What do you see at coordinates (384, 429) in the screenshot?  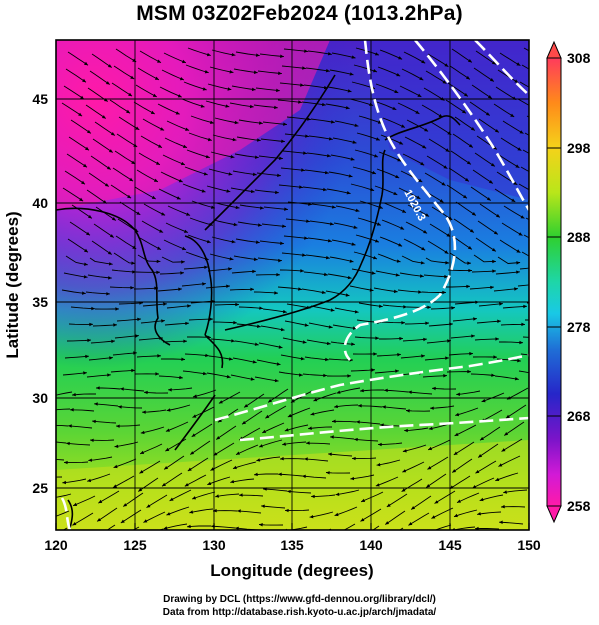 I see `isobar-south2` at bounding box center [384, 429].